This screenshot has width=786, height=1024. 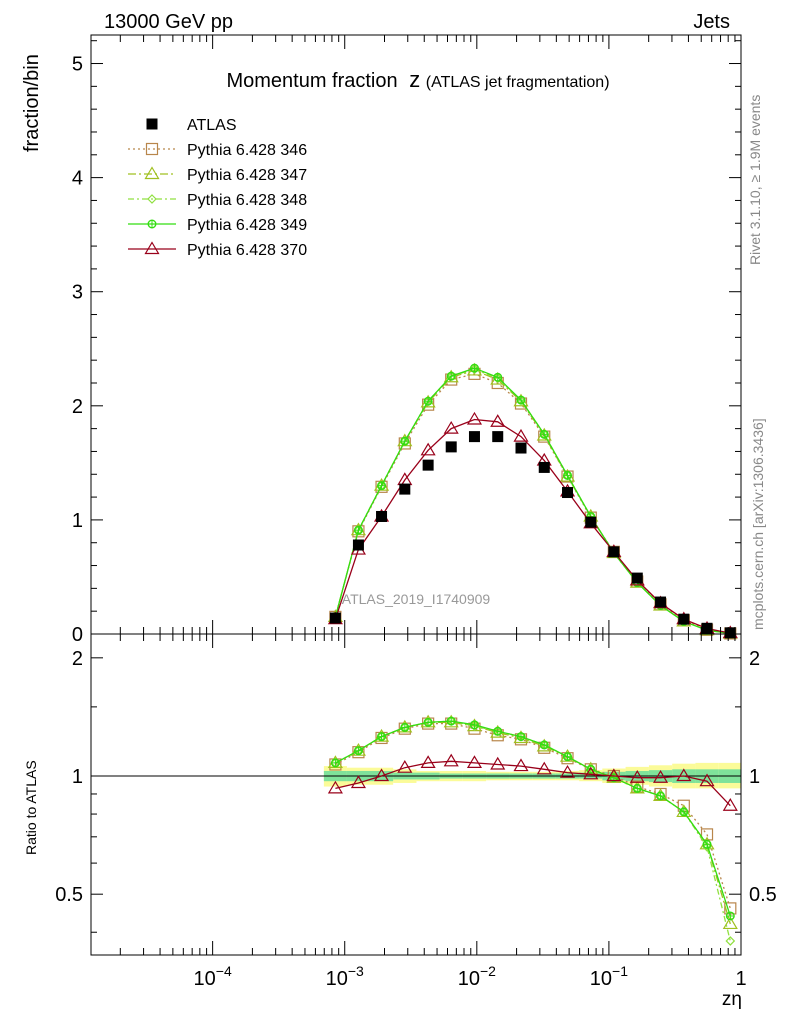 What do you see at coordinates (77, 659) in the screenshot?
I see `ratio-tick-label: 2` at bounding box center [77, 659].